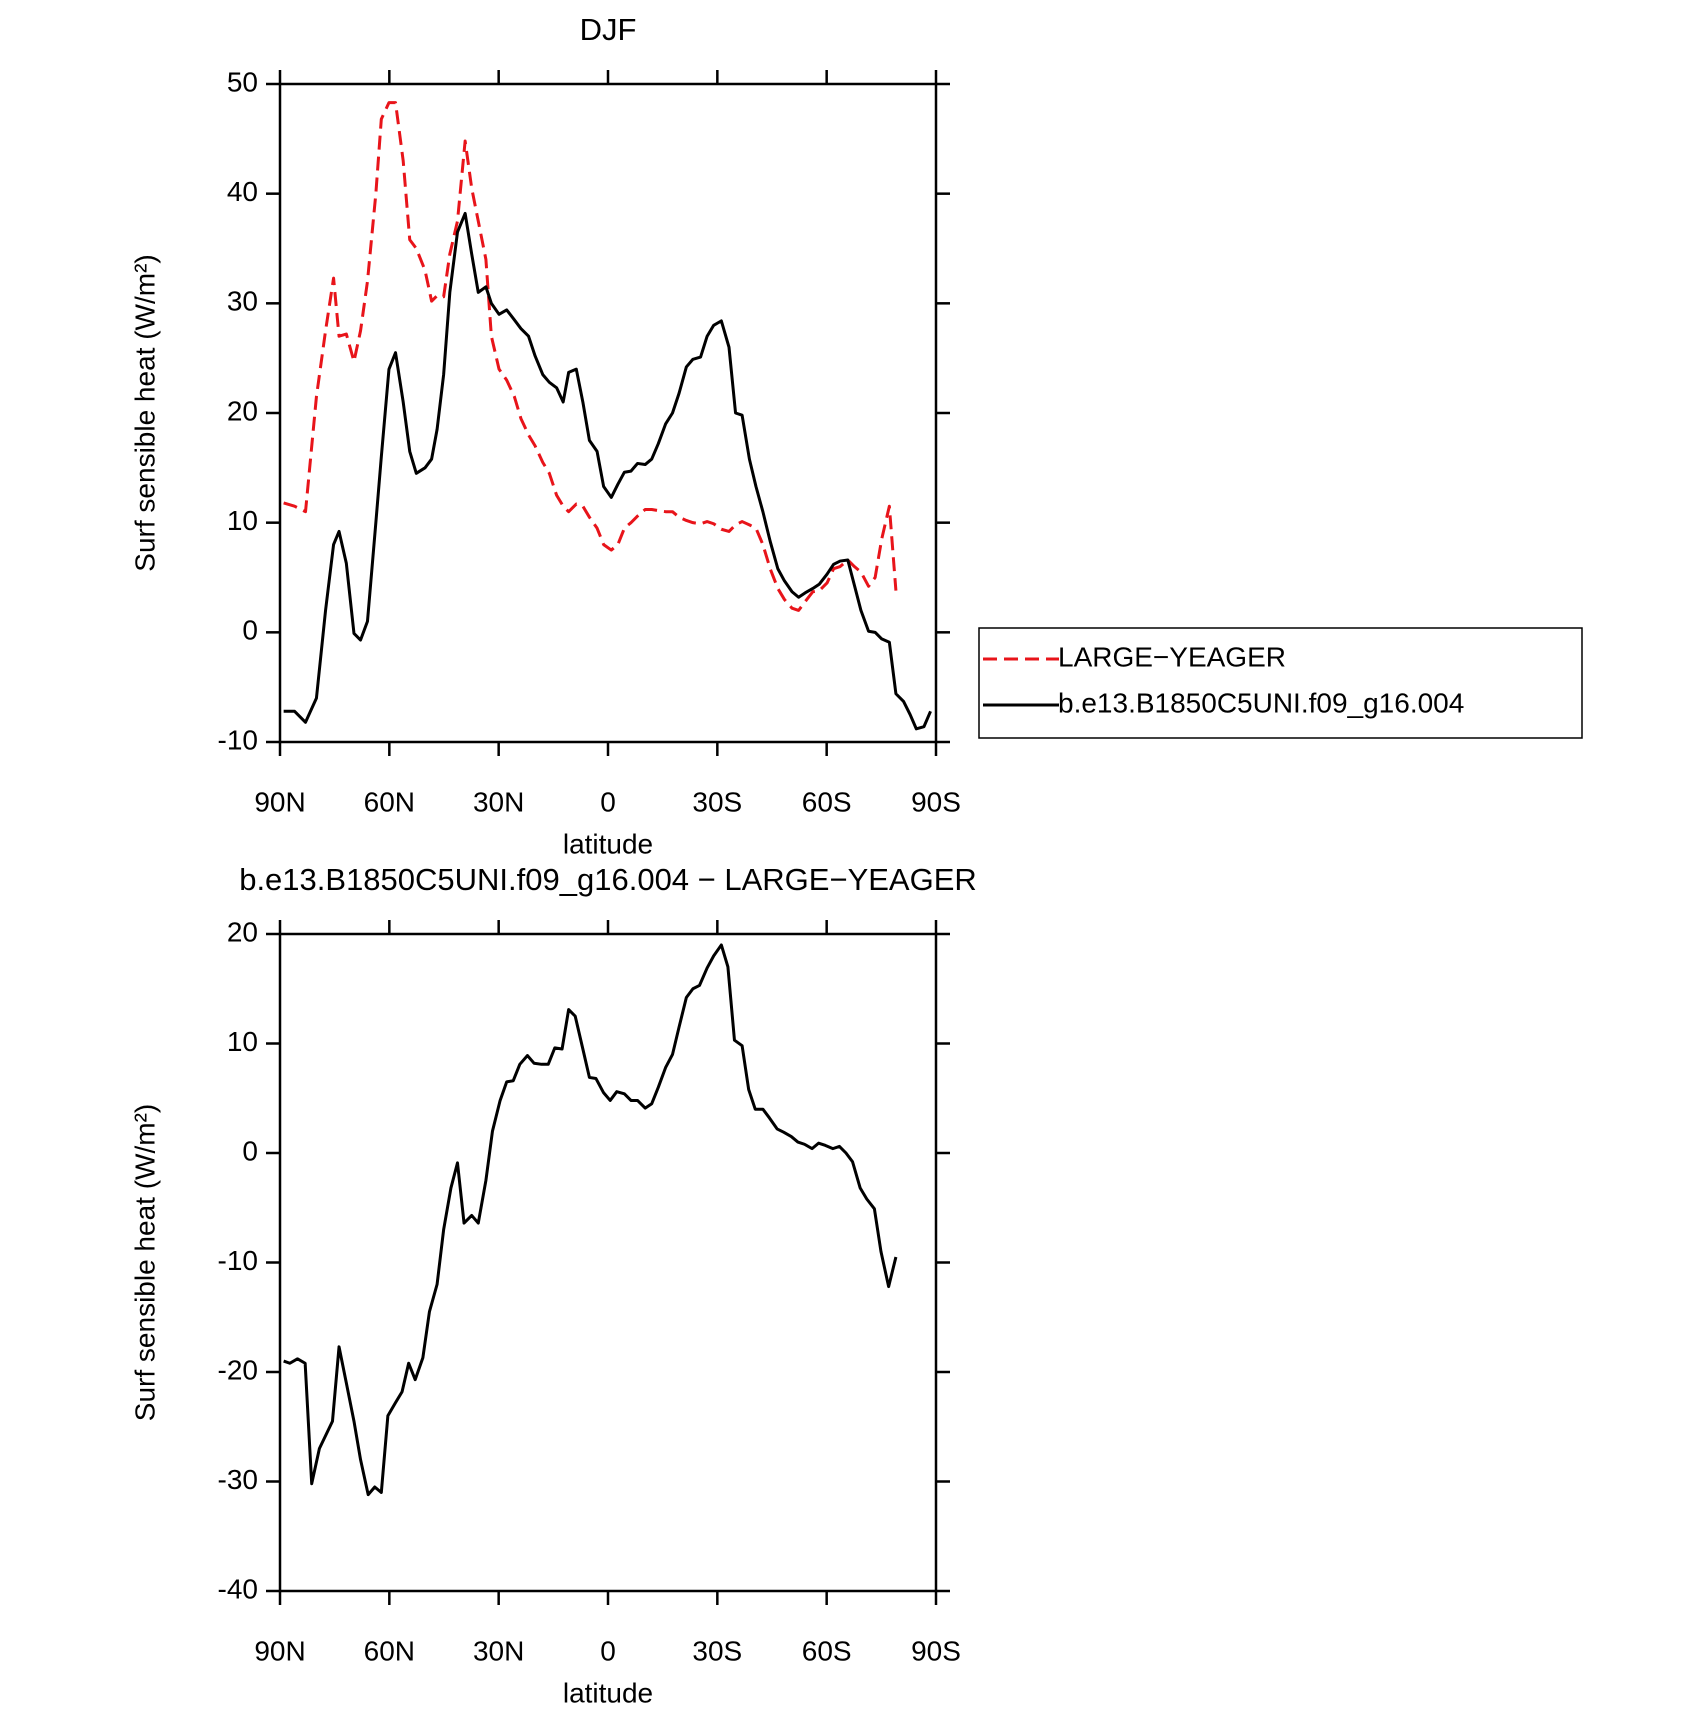 The height and width of the screenshot is (1719, 1699). I want to click on y-tick-label: 40, so click(242, 191).